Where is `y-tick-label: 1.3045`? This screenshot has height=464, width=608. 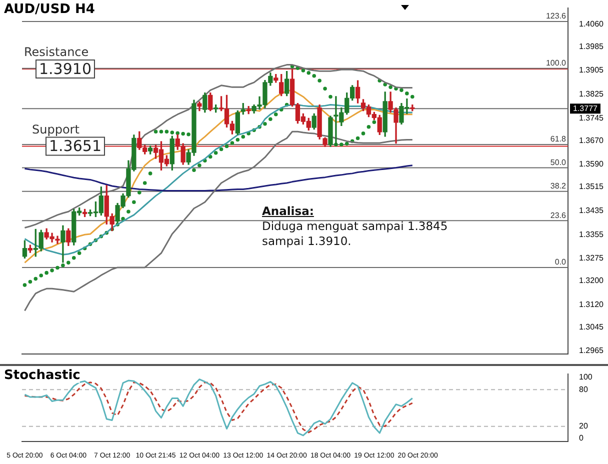
y-tick-label: 1.3045 is located at coordinates (591, 327).